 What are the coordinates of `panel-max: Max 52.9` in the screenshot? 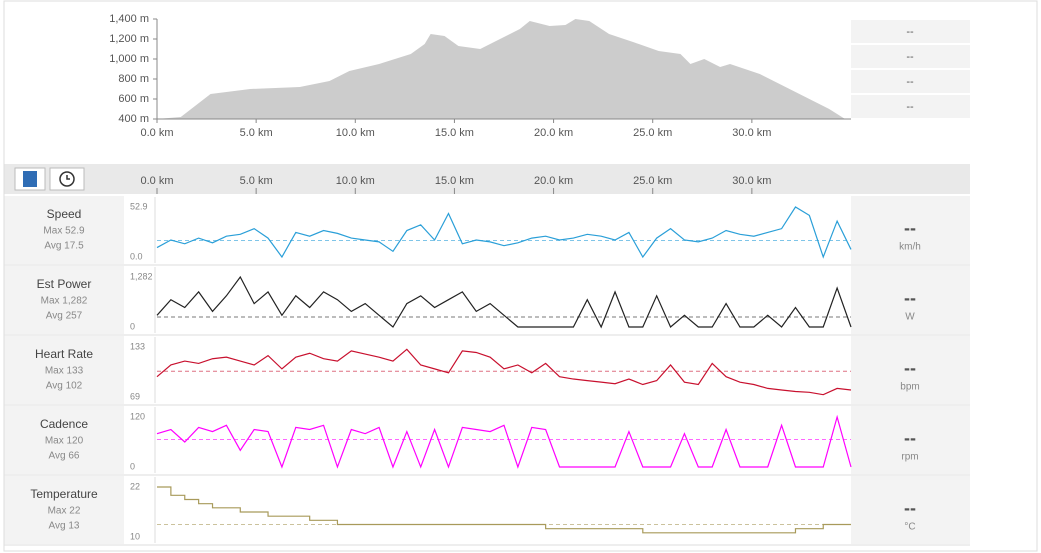 It's located at (64, 231).